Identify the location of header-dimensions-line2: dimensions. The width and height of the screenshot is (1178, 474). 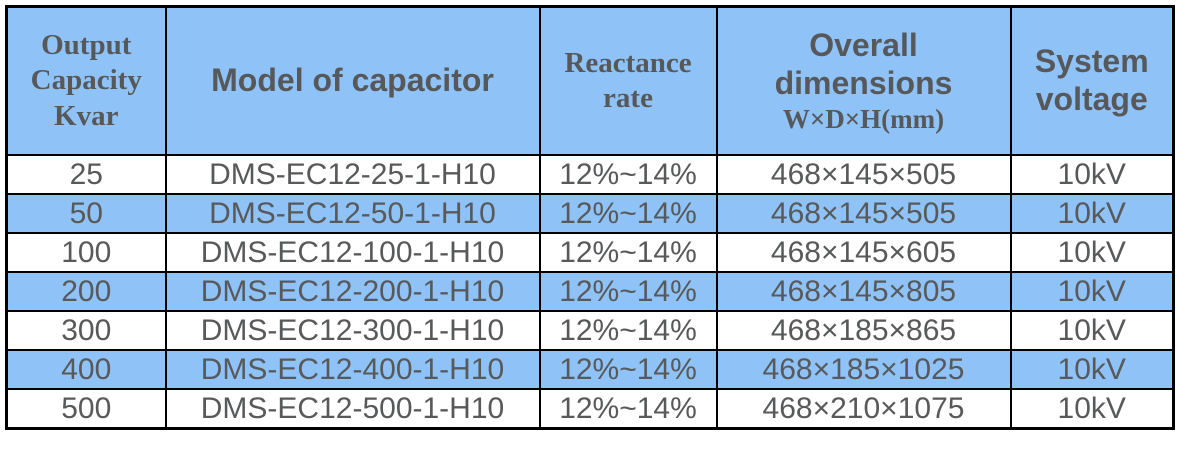
(863, 82).